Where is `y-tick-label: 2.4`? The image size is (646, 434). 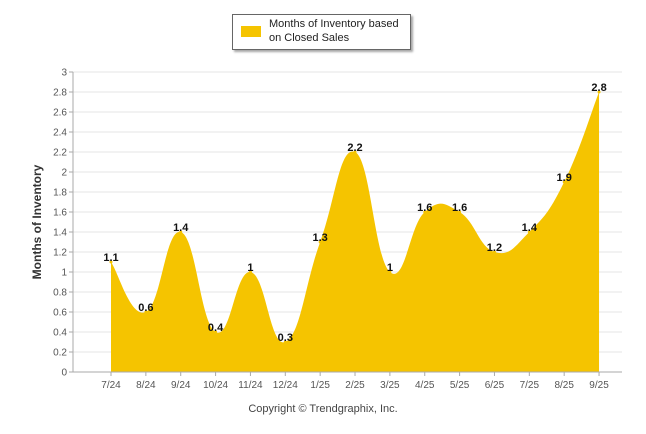 y-tick-label: 2.4 is located at coordinates (60, 133).